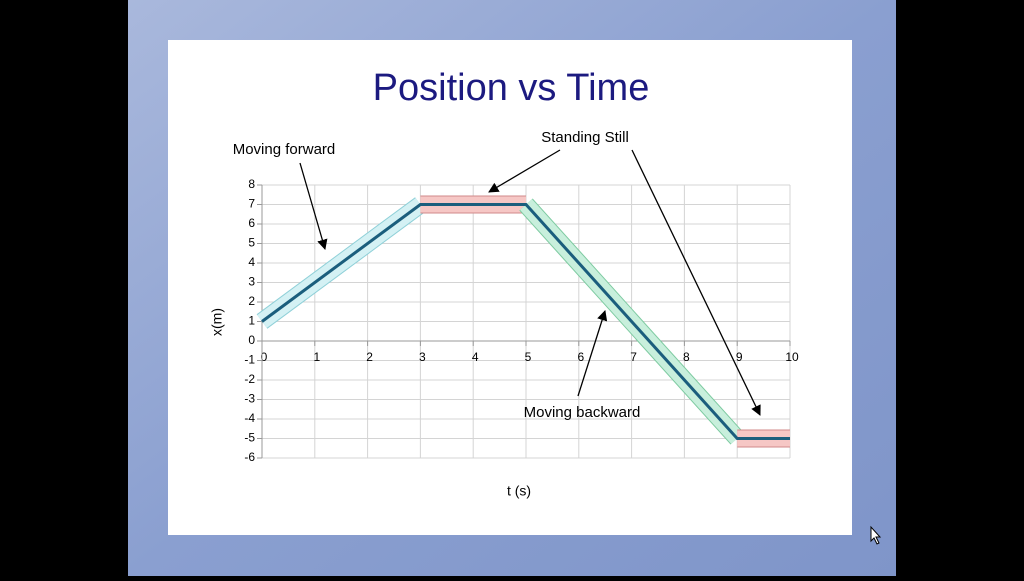 The height and width of the screenshot is (581, 1024). I want to click on y-tick-label: -6, so click(249, 457).